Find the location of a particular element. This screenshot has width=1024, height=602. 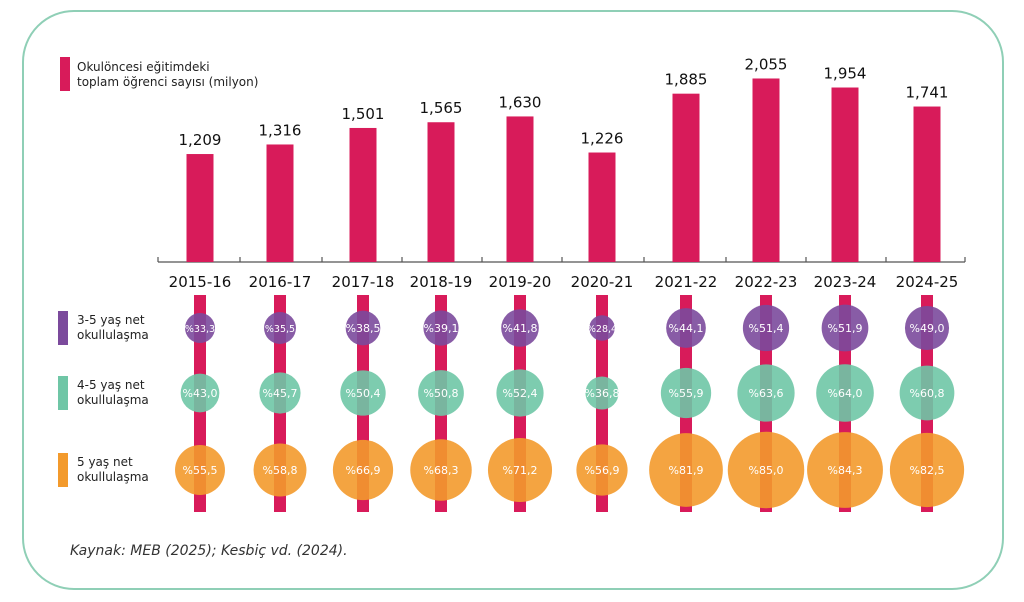

category-label: 2022-23 is located at coordinates (766, 282).